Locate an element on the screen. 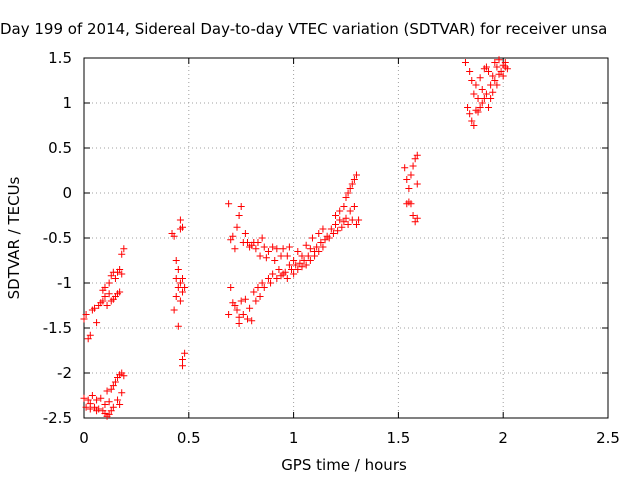  y-tick-label: 0 is located at coordinates (67, 193).